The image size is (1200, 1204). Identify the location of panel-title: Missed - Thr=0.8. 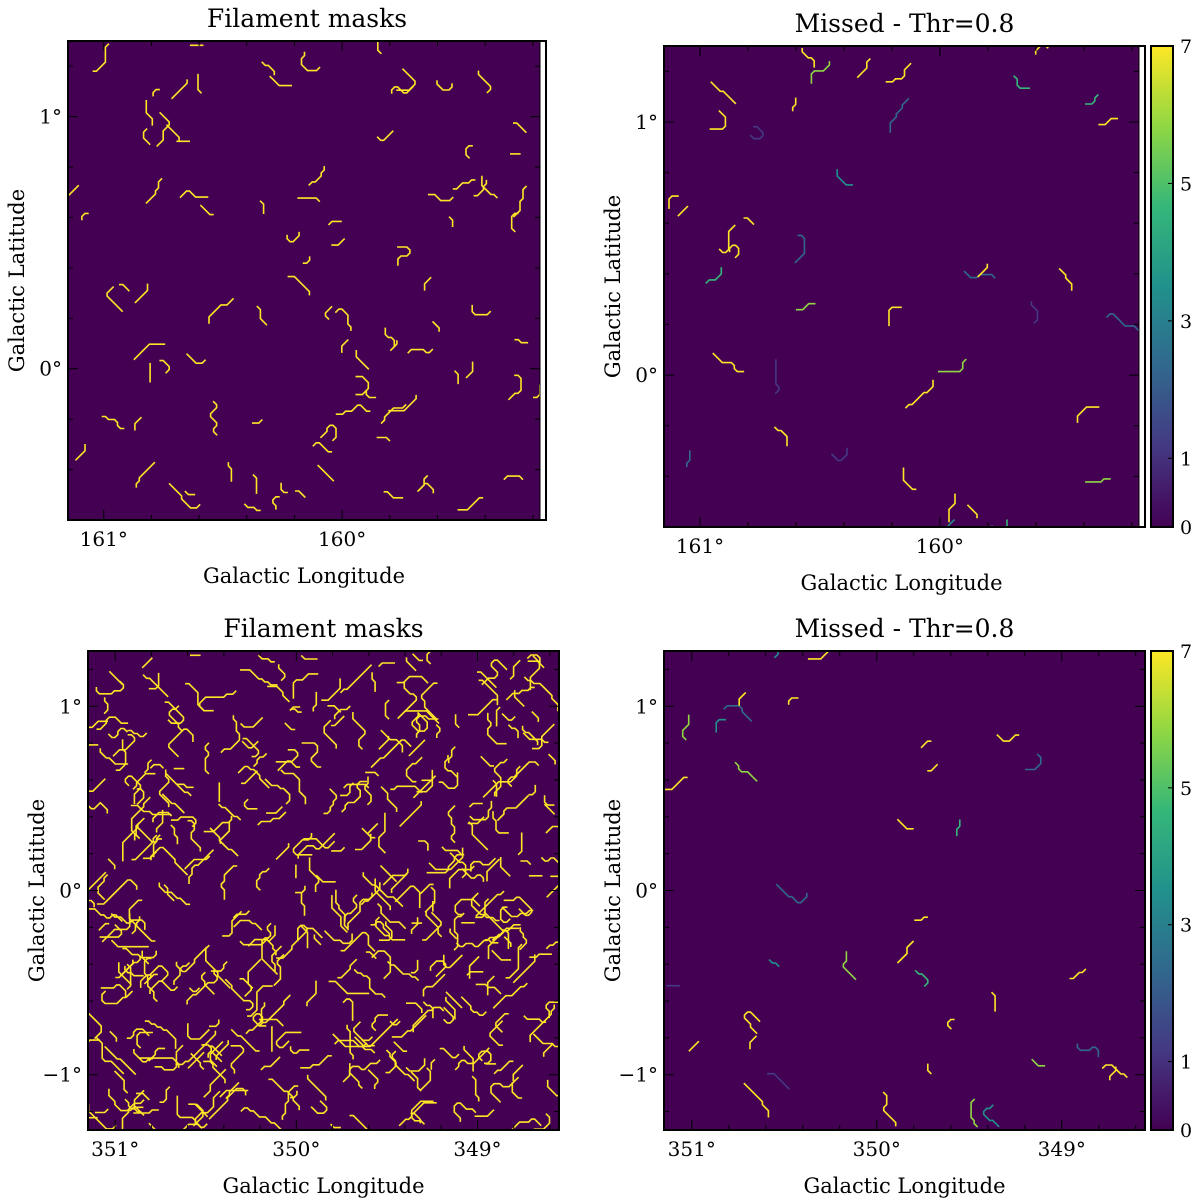
(905, 628).